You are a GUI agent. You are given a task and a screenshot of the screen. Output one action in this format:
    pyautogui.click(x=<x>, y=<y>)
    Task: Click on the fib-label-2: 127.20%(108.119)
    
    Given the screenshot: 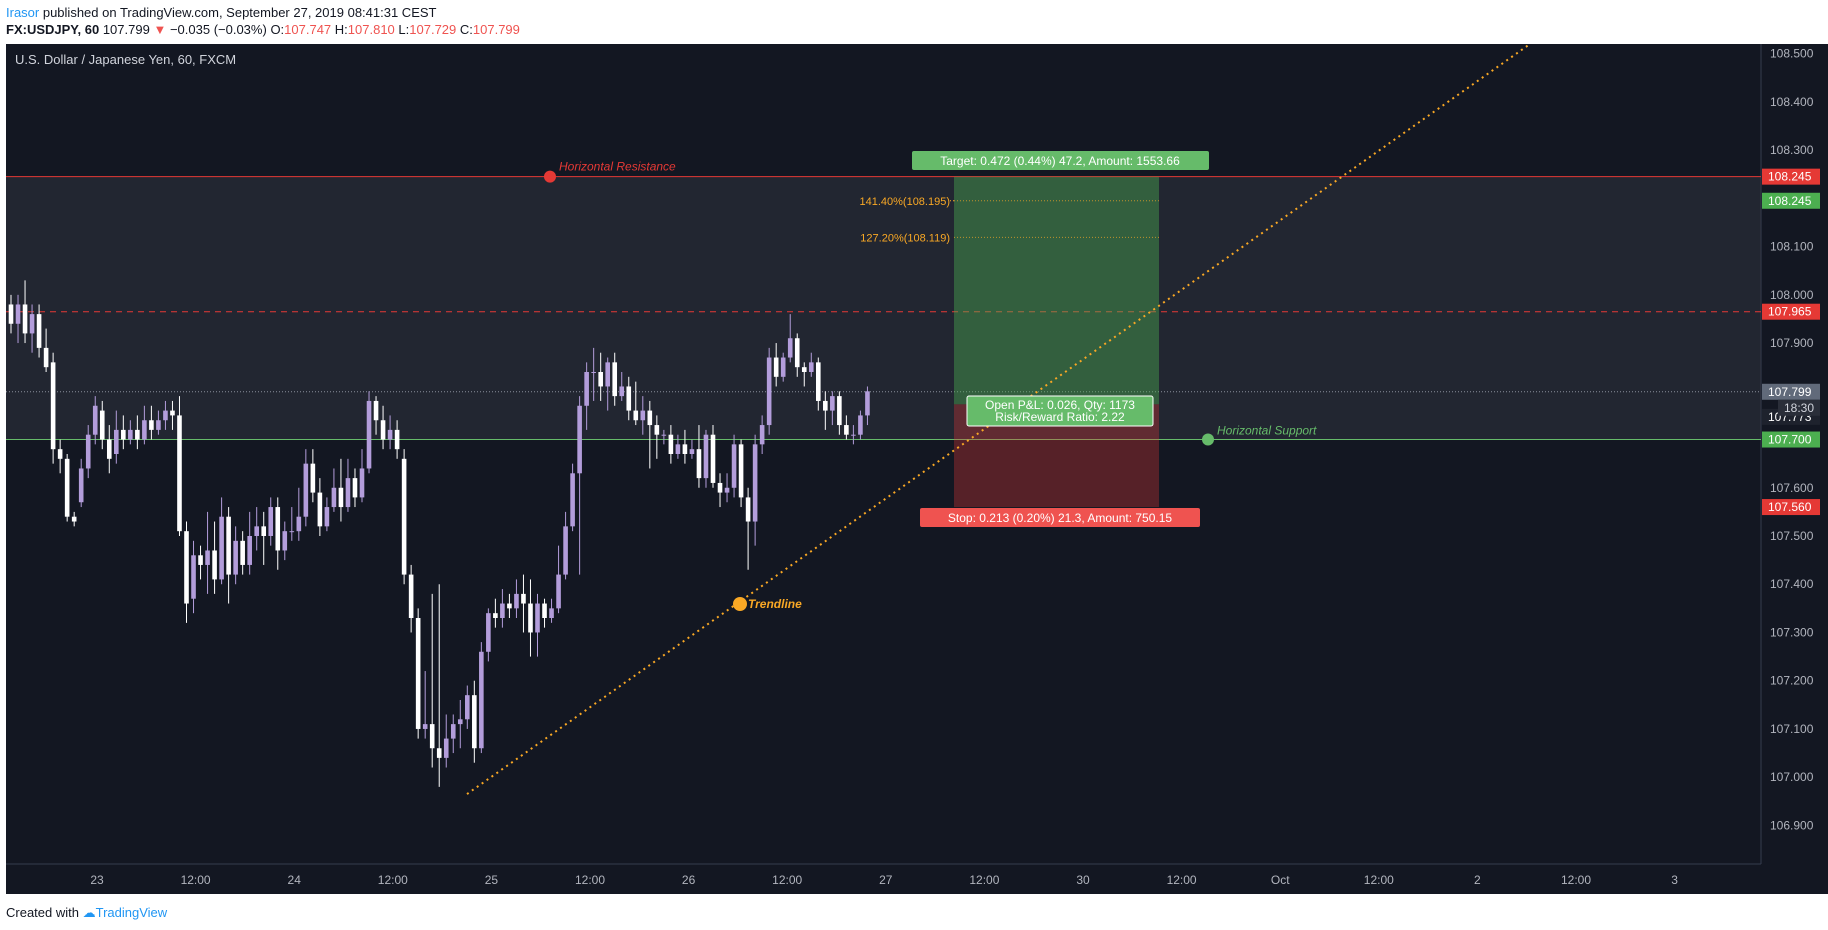 What is the action you would take?
    pyautogui.click(x=905, y=238)
    